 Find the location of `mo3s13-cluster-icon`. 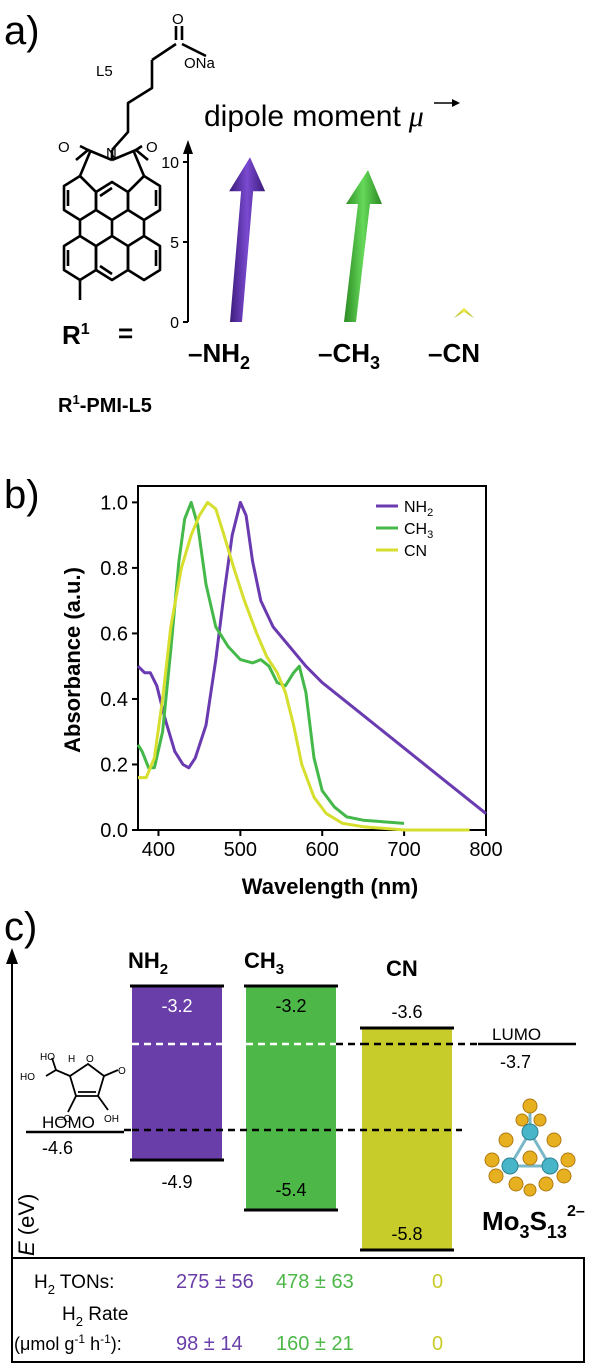

mo3s13-cluster-icon is located at coordinates (530, 1147).